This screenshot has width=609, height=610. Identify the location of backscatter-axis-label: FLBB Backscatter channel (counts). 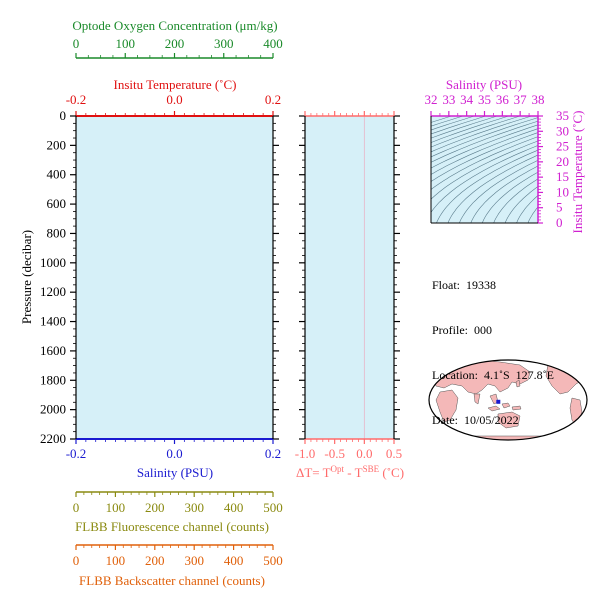
(172, 580).